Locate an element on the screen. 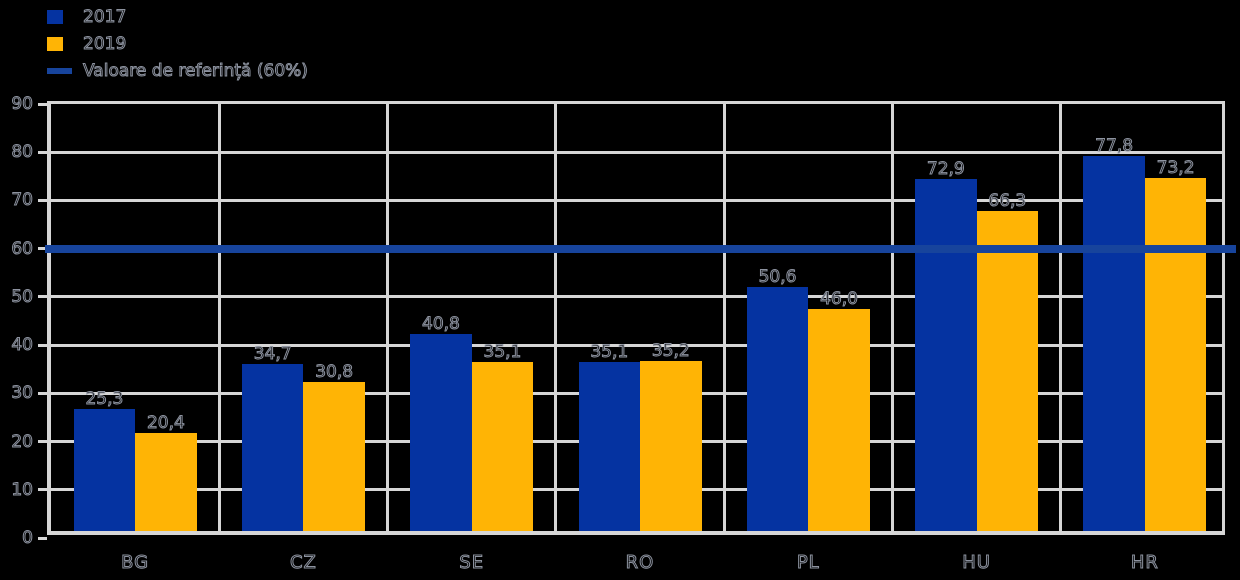  xtick-label-PL: PL is located at coordinates (808, 563).